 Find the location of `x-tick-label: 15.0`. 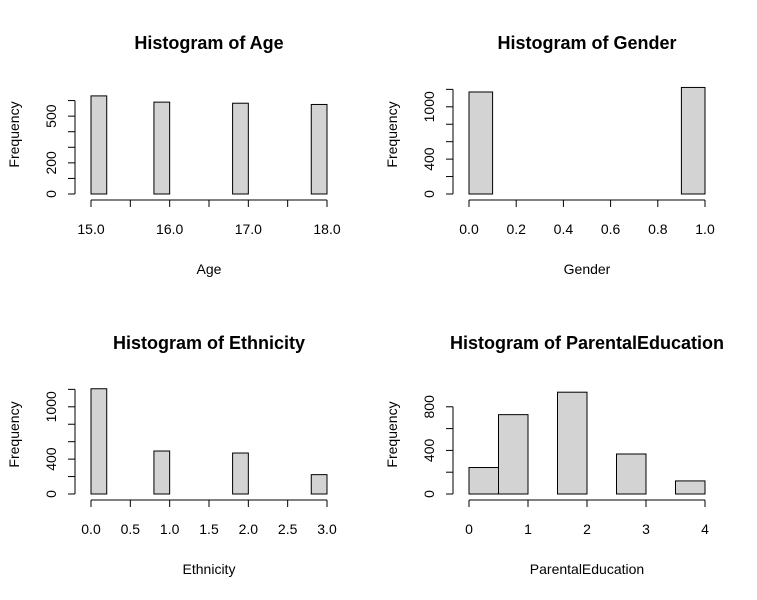

x-tick-label: 15.0 is located at coordinates (90, 229).